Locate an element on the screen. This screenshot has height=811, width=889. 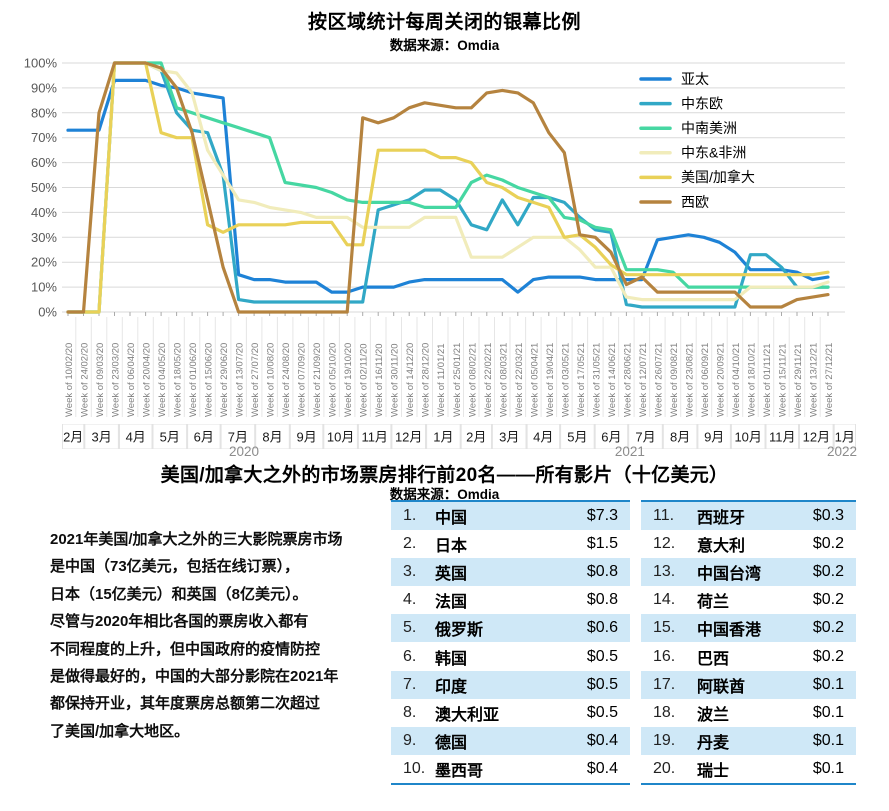
x-tick-label: Week of 11/01/21 is located at coordinates (441, 380).